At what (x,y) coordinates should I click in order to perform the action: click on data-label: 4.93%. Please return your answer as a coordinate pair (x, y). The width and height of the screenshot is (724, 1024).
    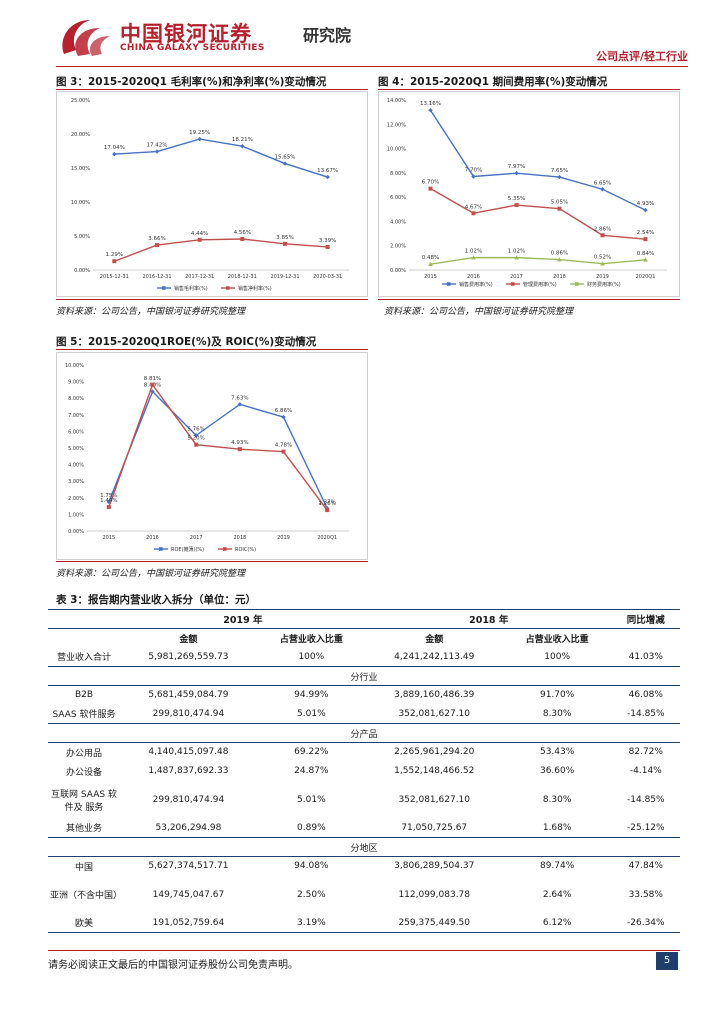
    Looking at the image, I should click on (645, 204).